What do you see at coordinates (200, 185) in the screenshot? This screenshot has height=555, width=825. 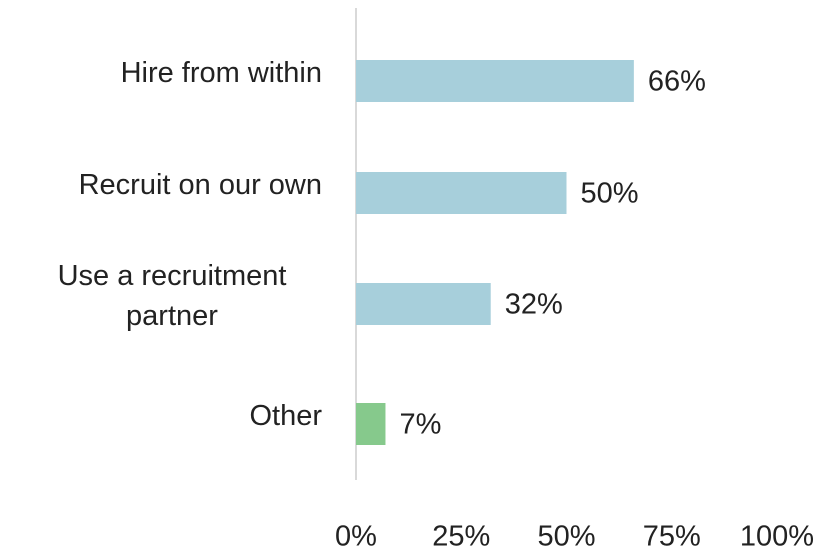 I see `y-tick-label: Recruit on our own` at bounding box center [200, 185].